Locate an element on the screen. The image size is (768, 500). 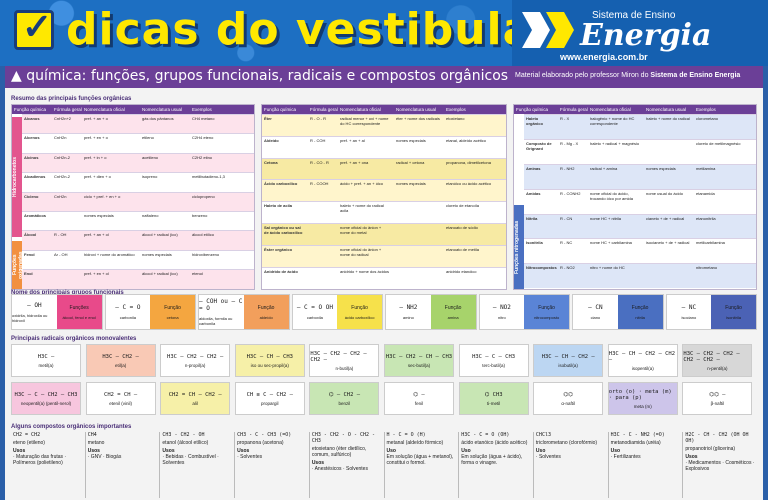
cell-oficial: ciclo + pref. + en + o is located at coordinates (102, 196).